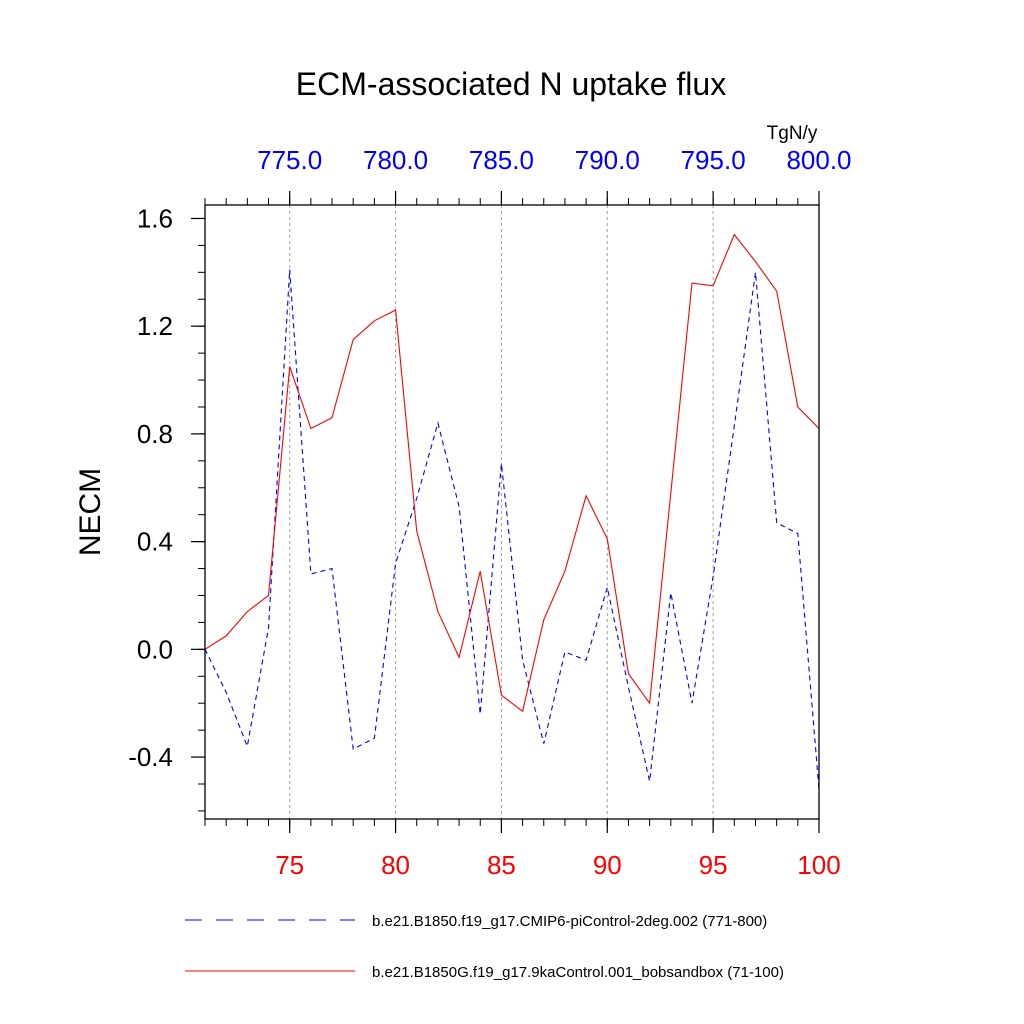 The image size is (1024, 1024). Describe the element at coordinates (792, 133) in the screenshot. I see `units-label: TgN/y` at that location.